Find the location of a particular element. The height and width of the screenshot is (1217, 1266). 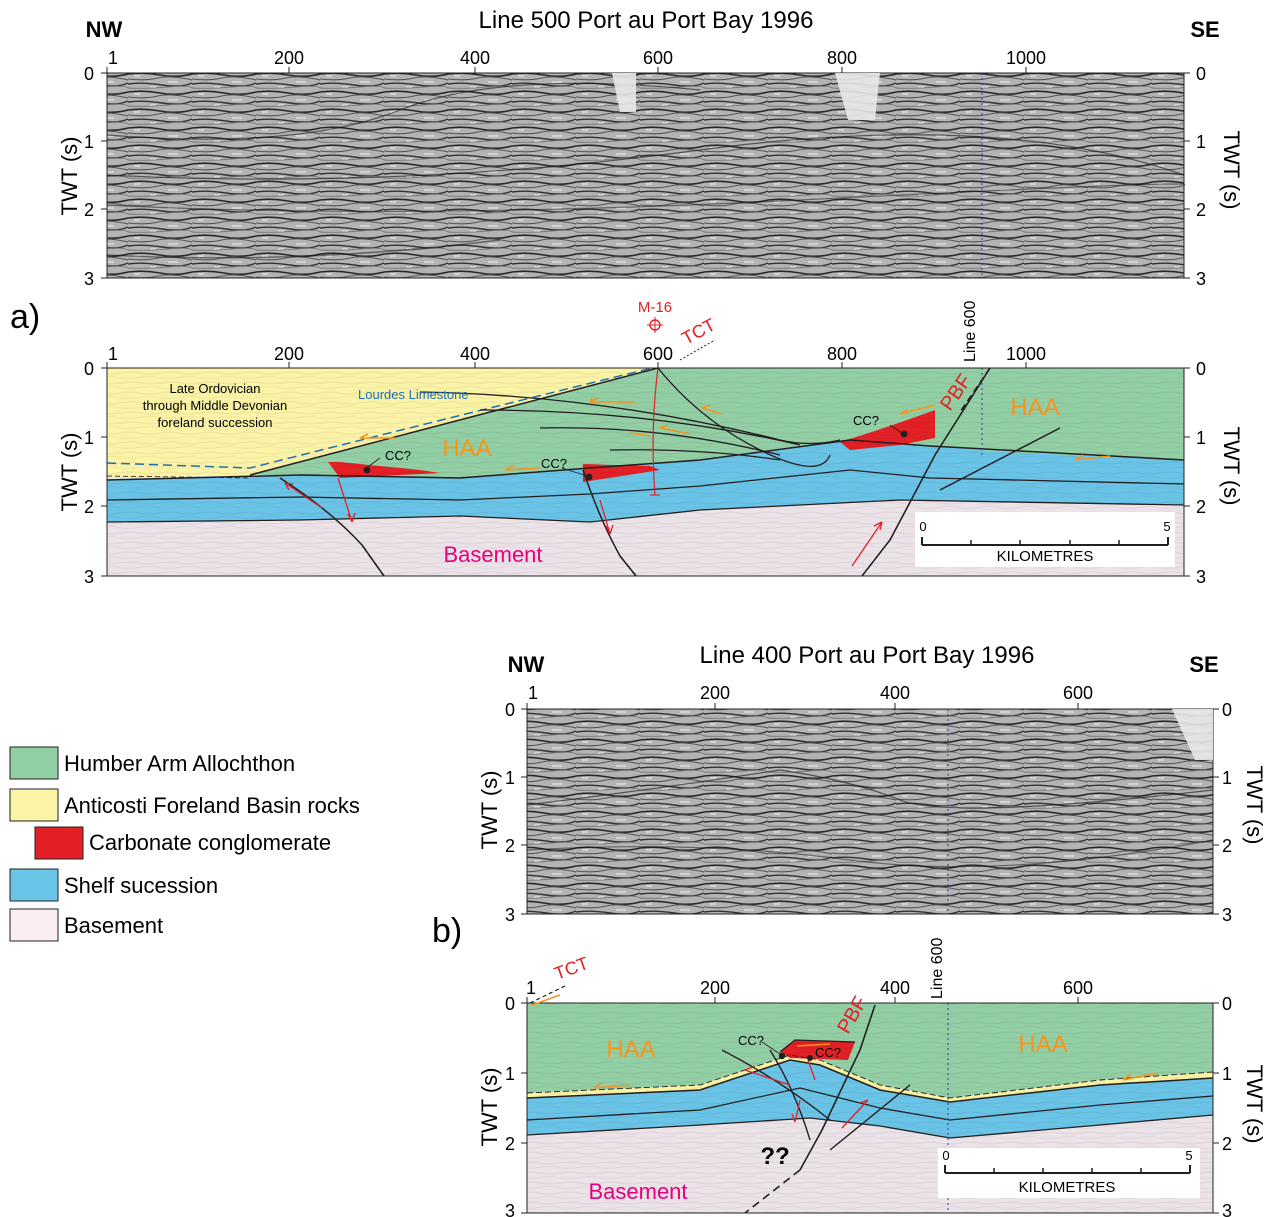

legend-label: Carbonate conglomerate is located at coordinates (210, 842).